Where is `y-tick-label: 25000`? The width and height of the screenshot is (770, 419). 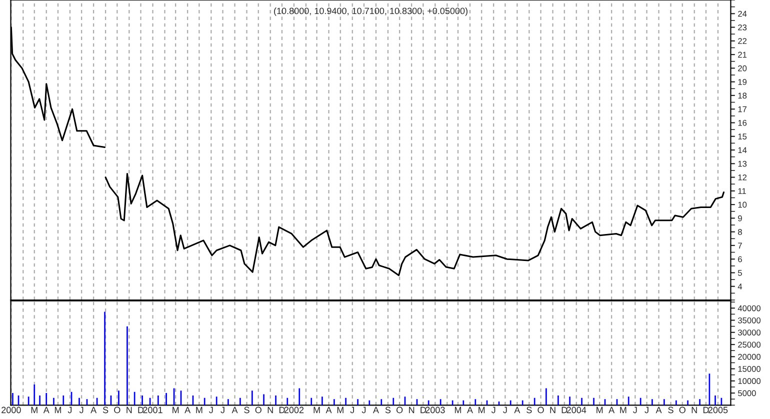
y-tick-label: 25000 is located at coordinates (749, 345).